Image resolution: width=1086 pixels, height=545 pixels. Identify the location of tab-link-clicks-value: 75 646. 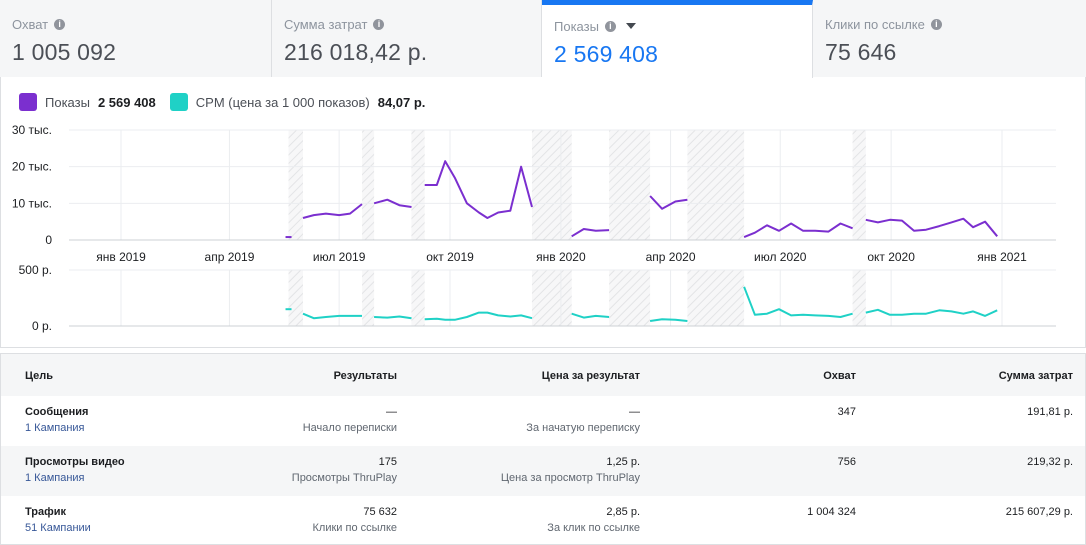
(861, 52).